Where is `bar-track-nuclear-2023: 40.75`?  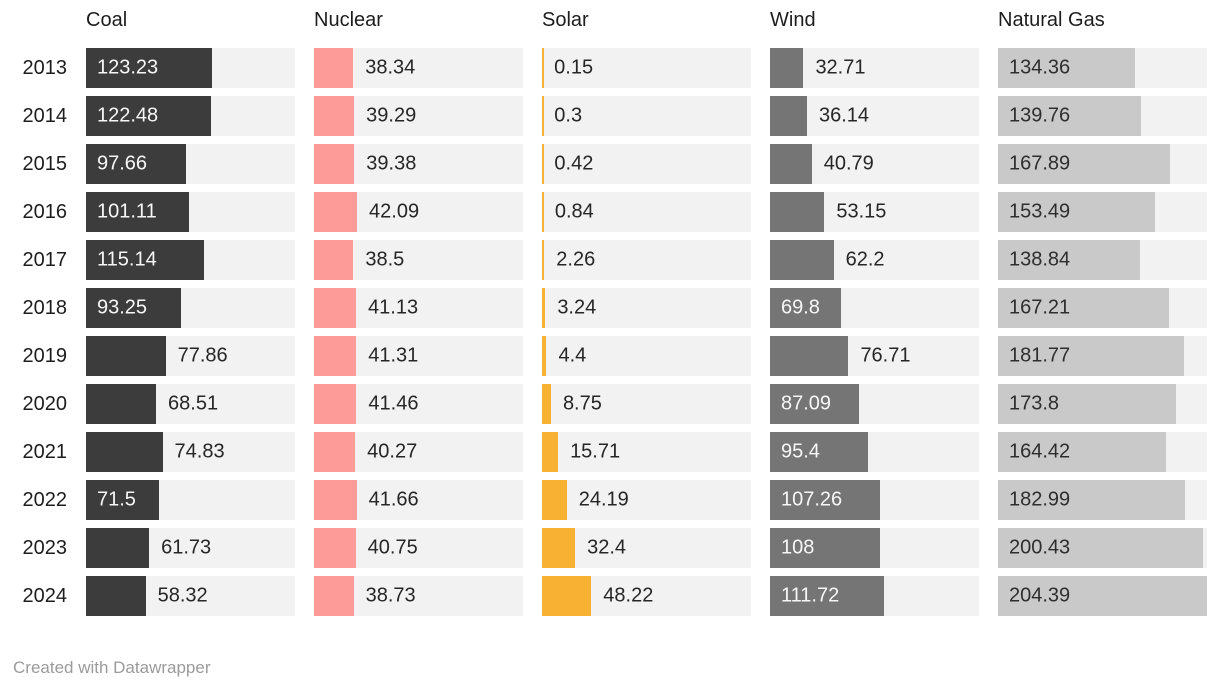
bar-track-nuclear-2023: 40.75 is located at coordinates (418, 548).